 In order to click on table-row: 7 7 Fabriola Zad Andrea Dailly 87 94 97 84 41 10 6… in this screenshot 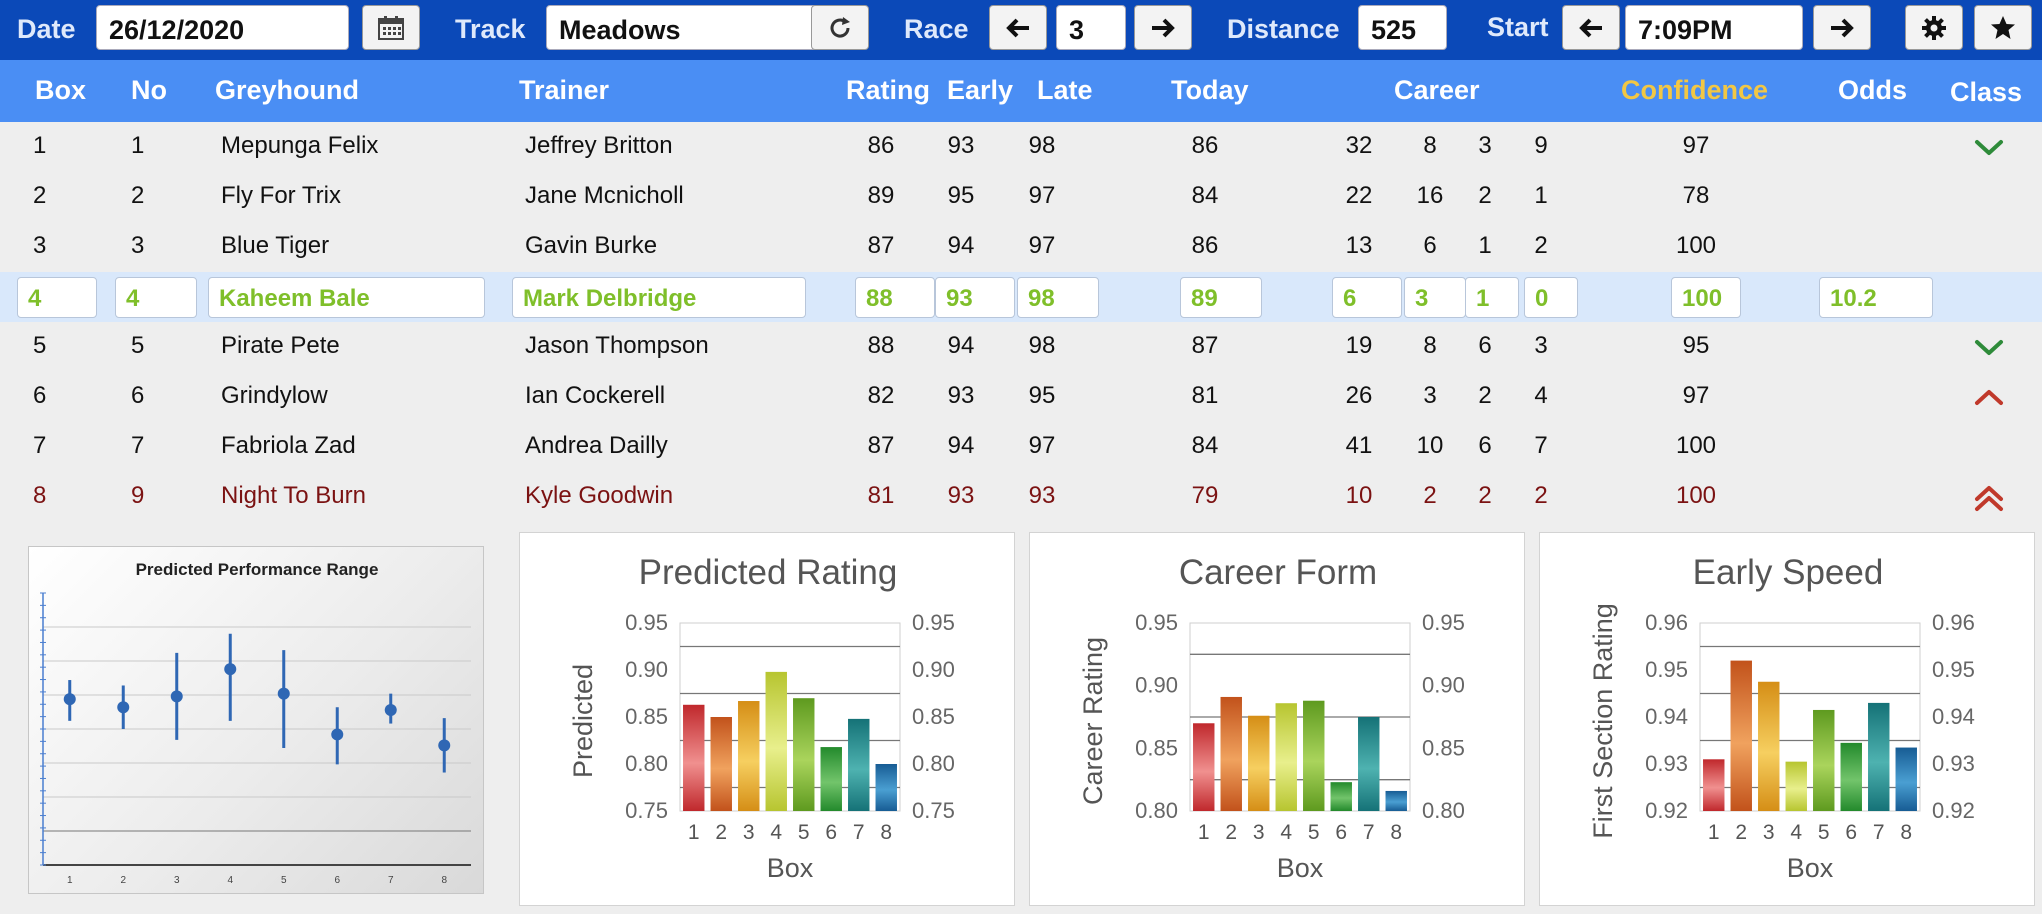, I will do `click(1021, 447)`.